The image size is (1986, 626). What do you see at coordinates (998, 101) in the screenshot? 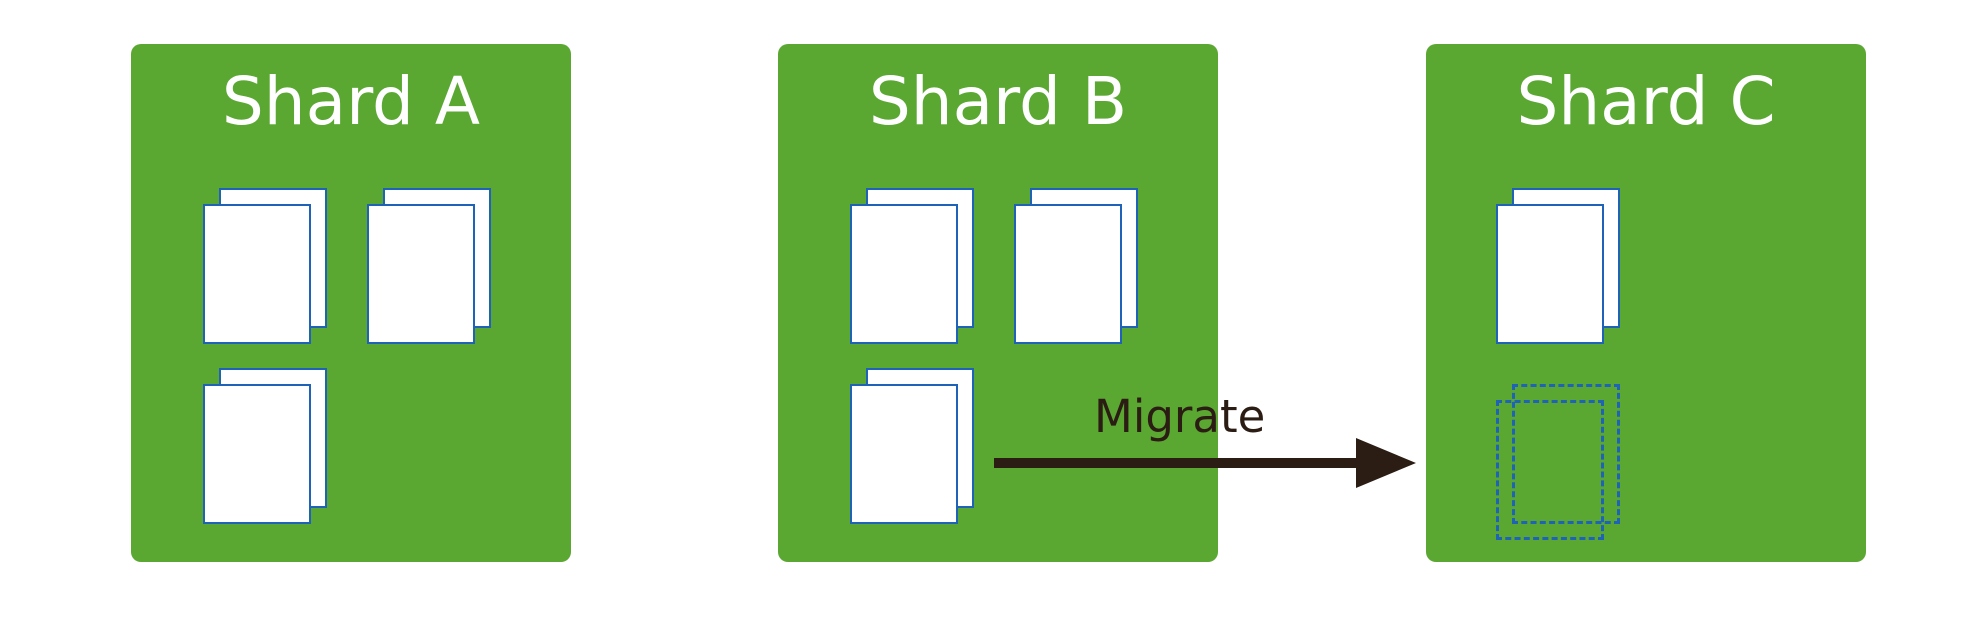
I see `shard-b-title: Shard B` at bounding box center [998, 101].